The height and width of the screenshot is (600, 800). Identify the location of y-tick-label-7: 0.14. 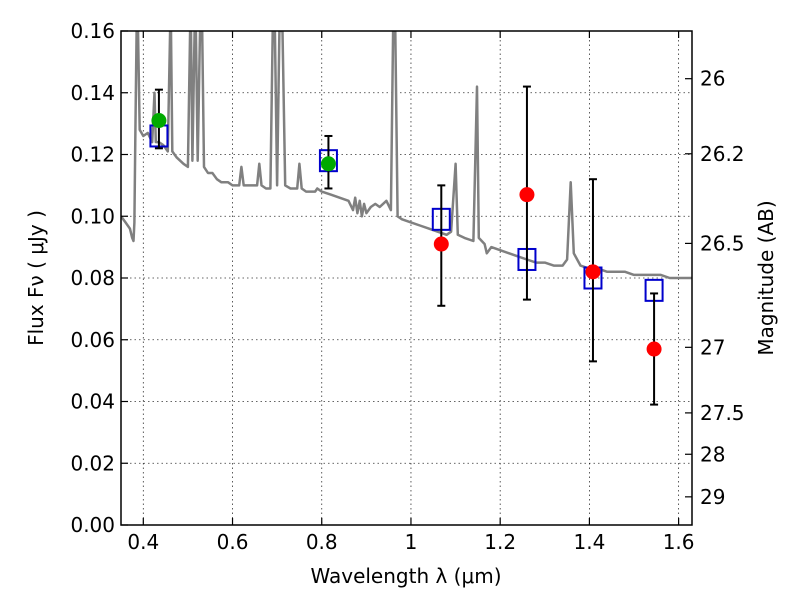
(92, 93).